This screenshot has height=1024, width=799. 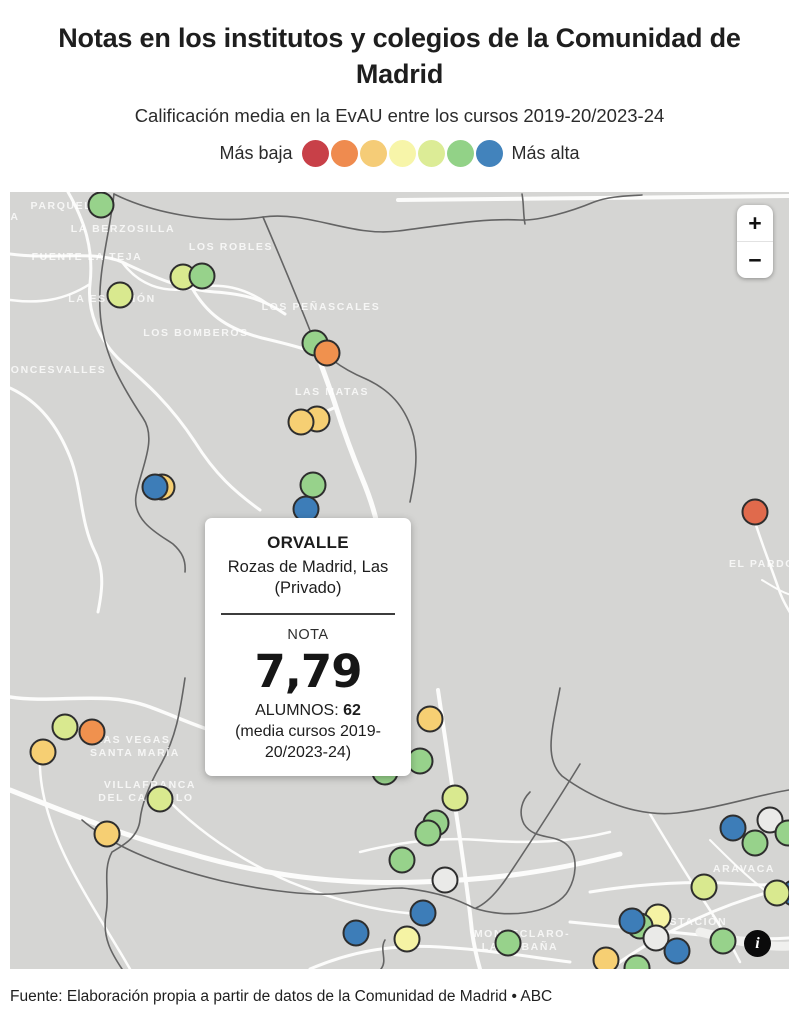 I want to click on map-place-label: VILLAFRANCA, so click(x=150, y=785).